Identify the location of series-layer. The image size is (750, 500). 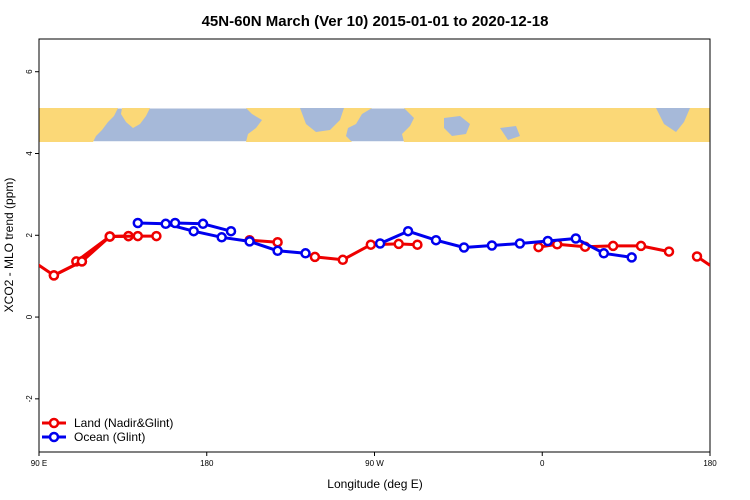
(375, 249).